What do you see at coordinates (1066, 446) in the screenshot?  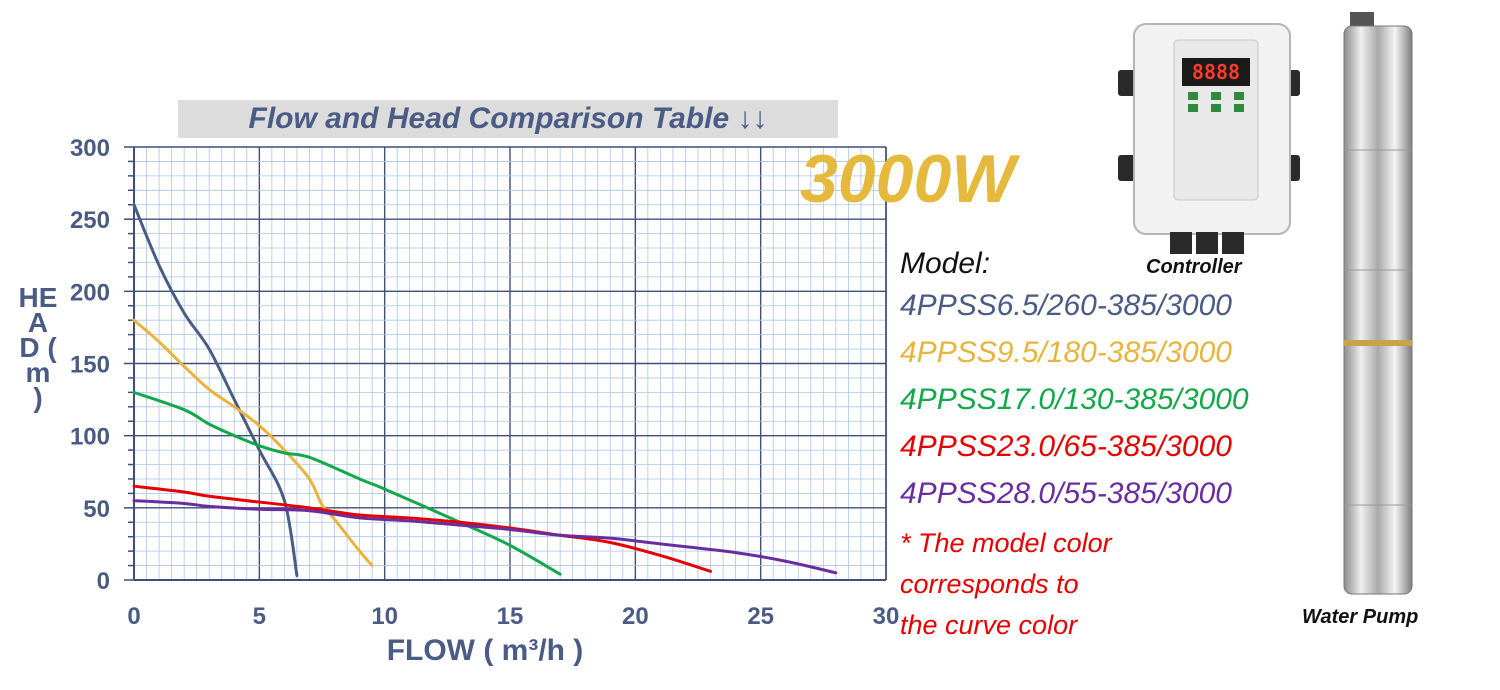 I see `model-label: 4PPSS23.0/65-385/3000` at bounding box center [1066, 446].